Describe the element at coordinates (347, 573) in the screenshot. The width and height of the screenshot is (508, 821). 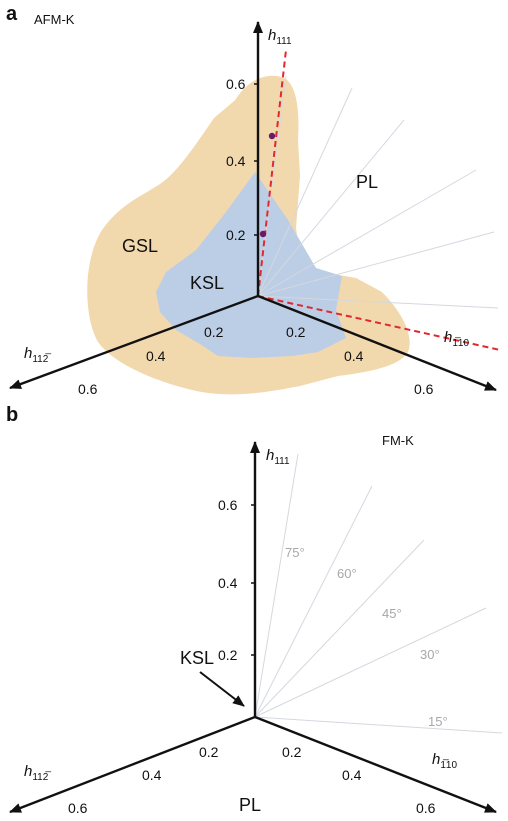
I see `angle-label-60: 60°` at that location.